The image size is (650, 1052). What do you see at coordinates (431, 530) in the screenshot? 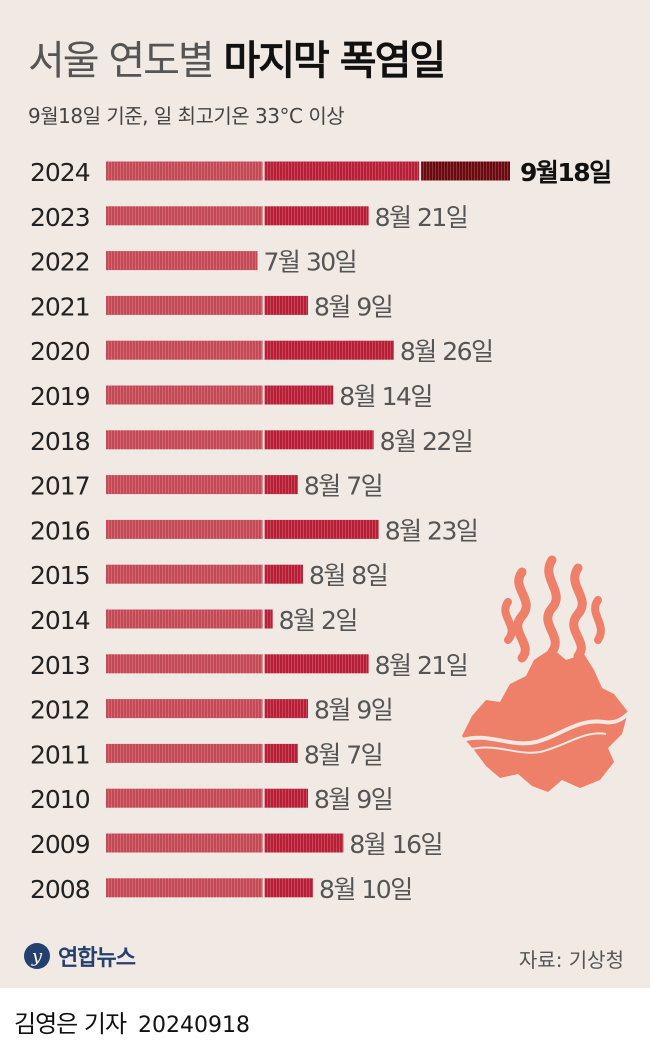
I see `date-label: 8월 23일` at bounding box center [431, 530].